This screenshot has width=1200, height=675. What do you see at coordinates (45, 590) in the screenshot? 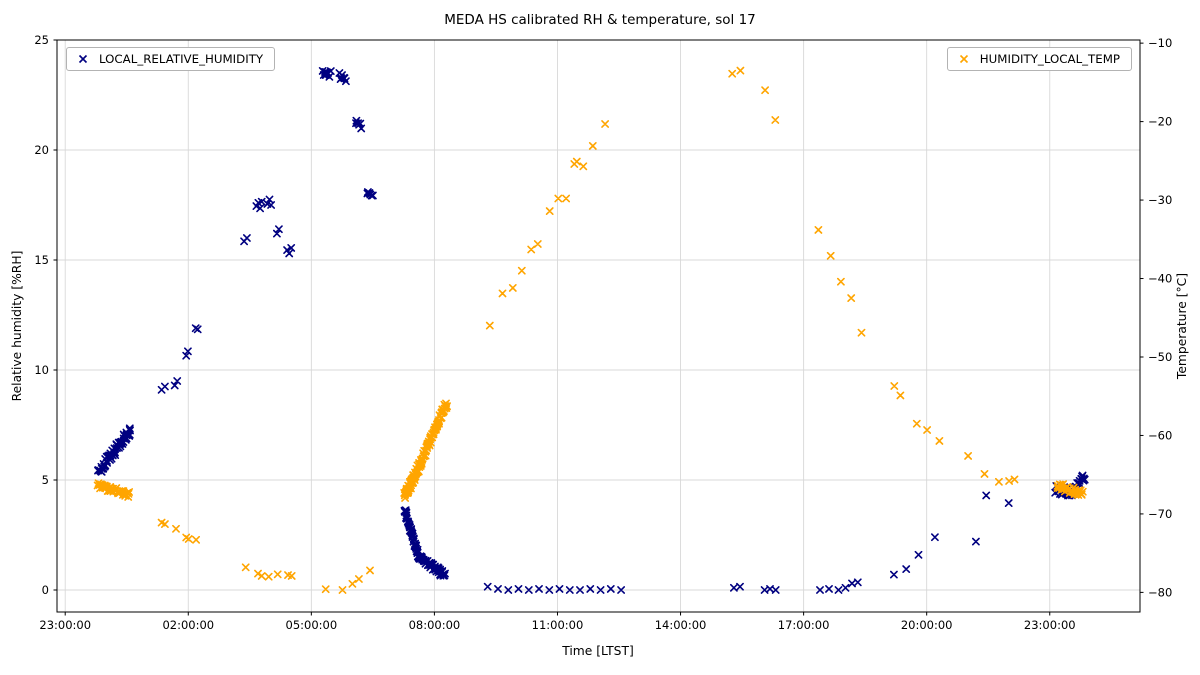
I see `y-left-tick-label: 0` at bounding box center [45, 590].